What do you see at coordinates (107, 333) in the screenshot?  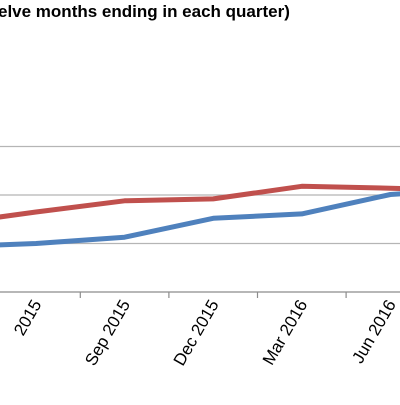 I see `x-tick-label: Sep 2015` at bounding box center [107, 333].